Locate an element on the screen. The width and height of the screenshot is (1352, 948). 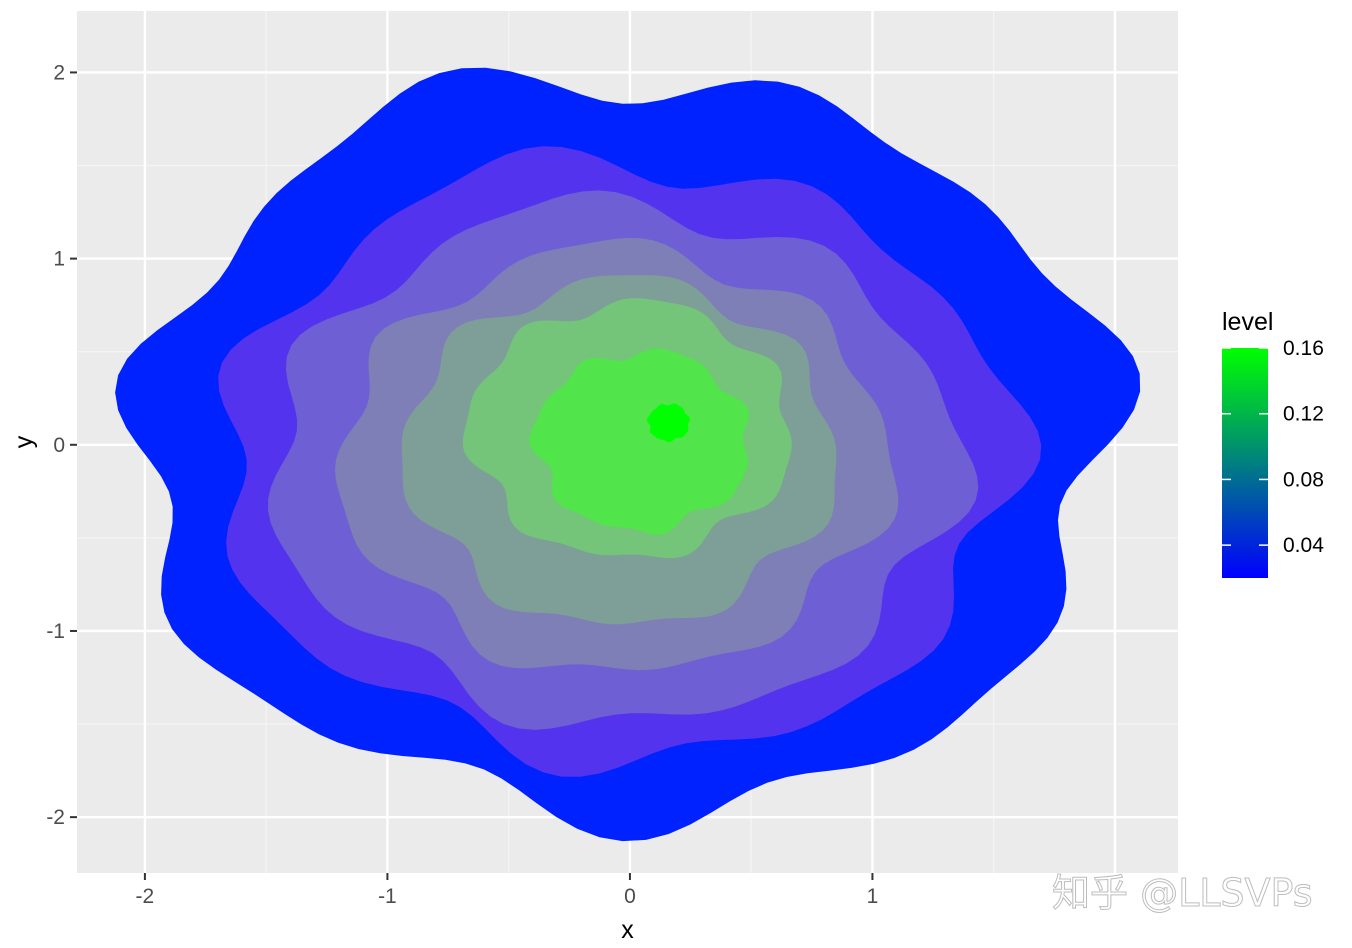
legend-ticks: 0.04 0.08 0.12 0.16 is located at coordinates (1273, 447).